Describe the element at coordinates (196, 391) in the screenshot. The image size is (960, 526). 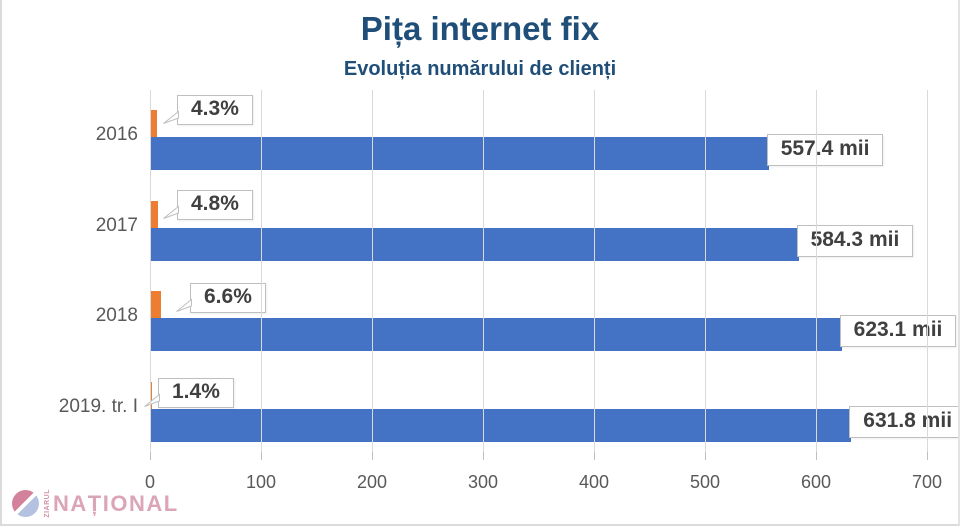
I see `growth-callout-text: 1.4%` at that location.